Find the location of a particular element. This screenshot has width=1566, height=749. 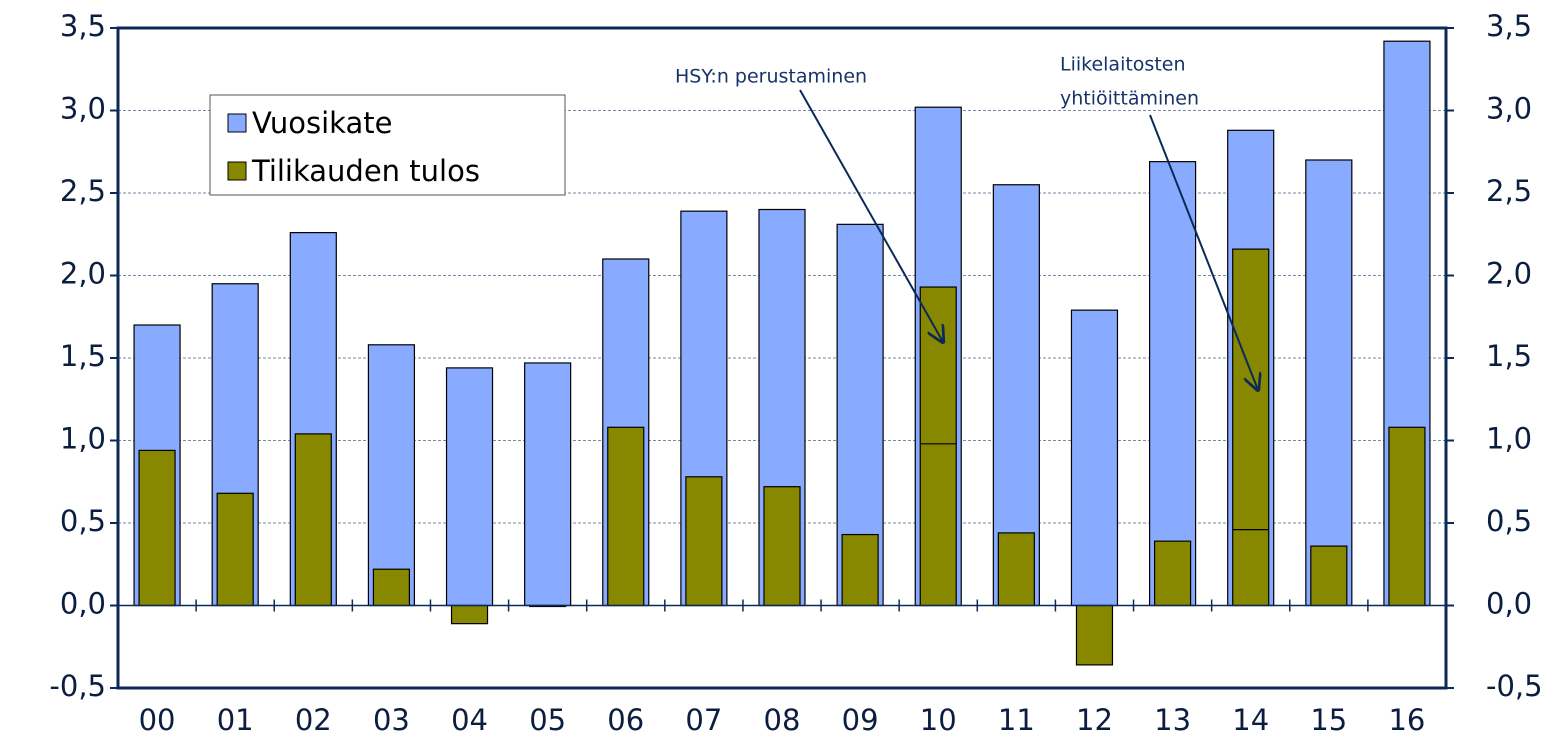

y2-tick-label: 3,0 is located at coordinates (1509, 109).